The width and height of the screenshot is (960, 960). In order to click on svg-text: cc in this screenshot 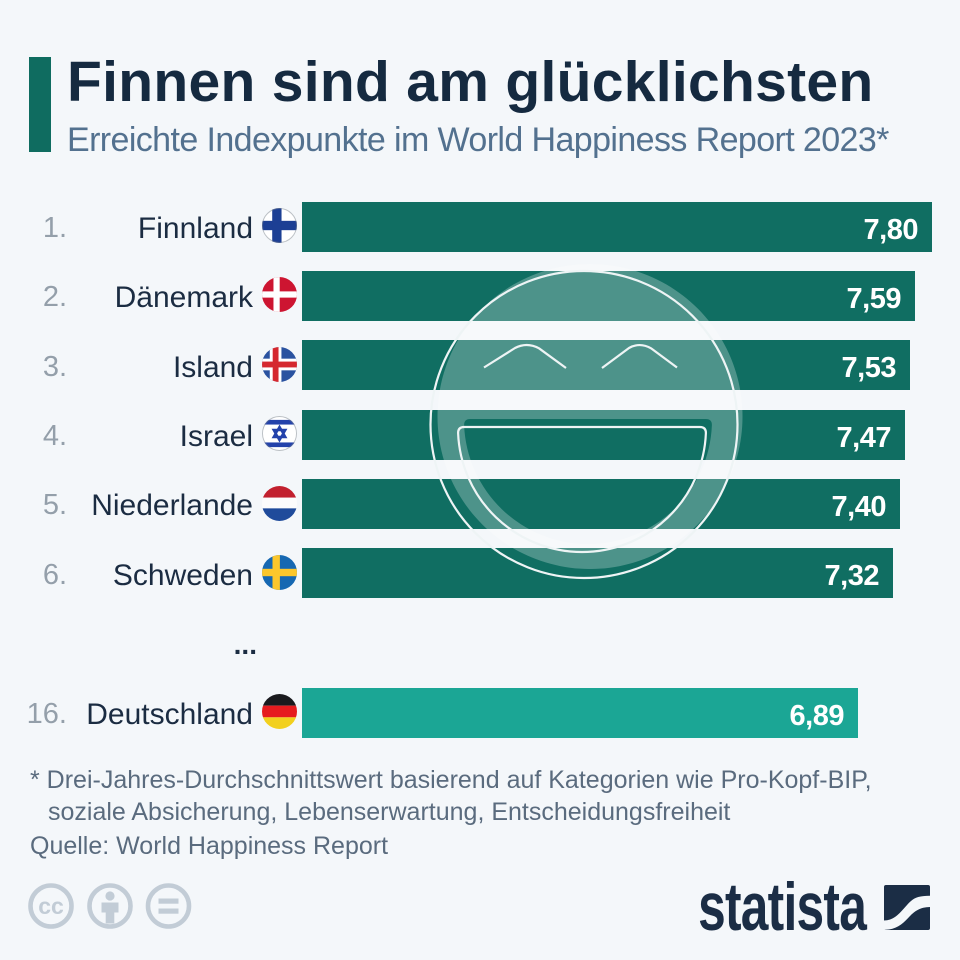, I will do `click(51, 906)`.